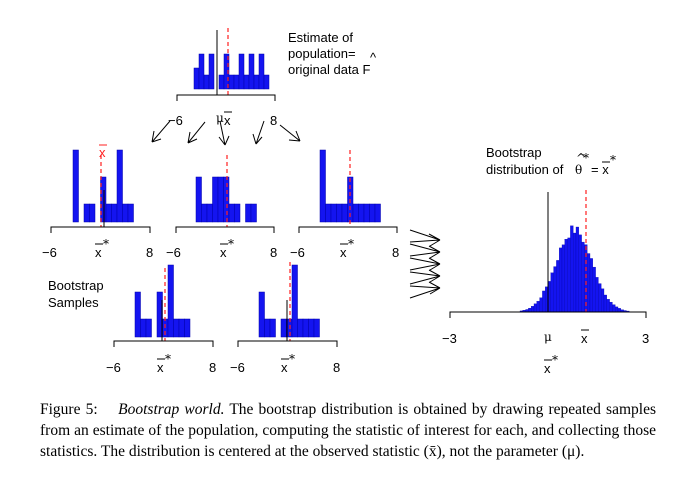  What do you see at coordinates (555, 360) in the screenshot?
I see `boot-dist-xlabel-star: *` at bounding box center [555, 360].